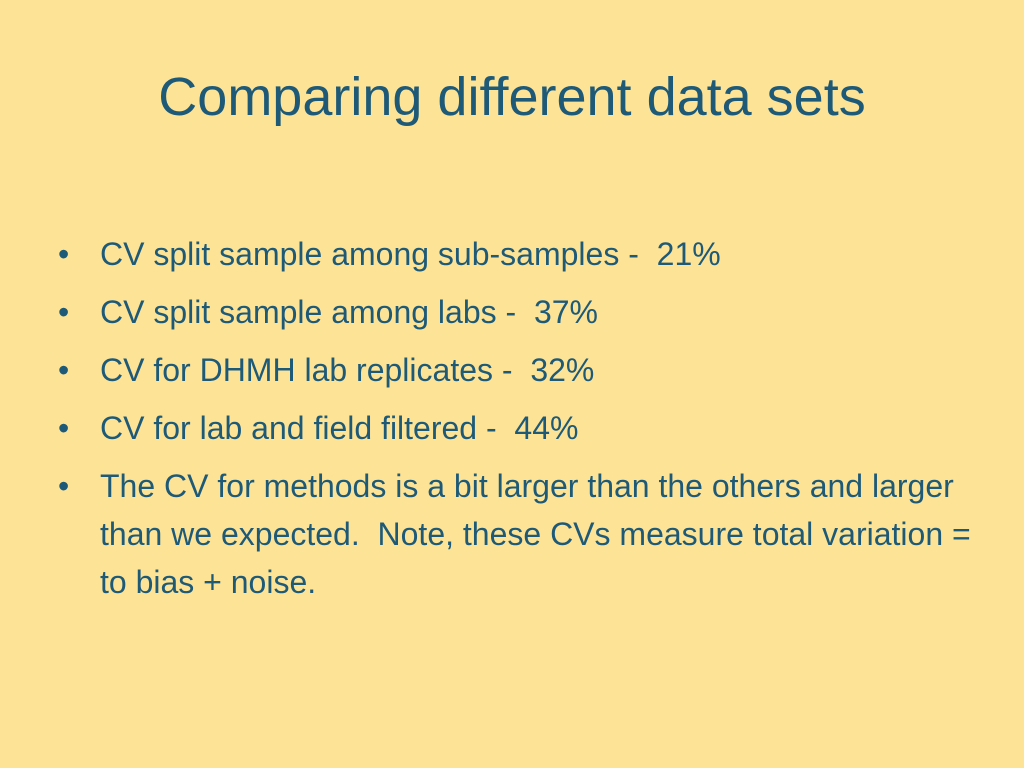 The image size is (1024, 768). What do you see at coordinates (519, 254) in the screenshot?
I see `bullet-item: CV split sample among sub-samples - 21%` at bounding box center [519, 254].